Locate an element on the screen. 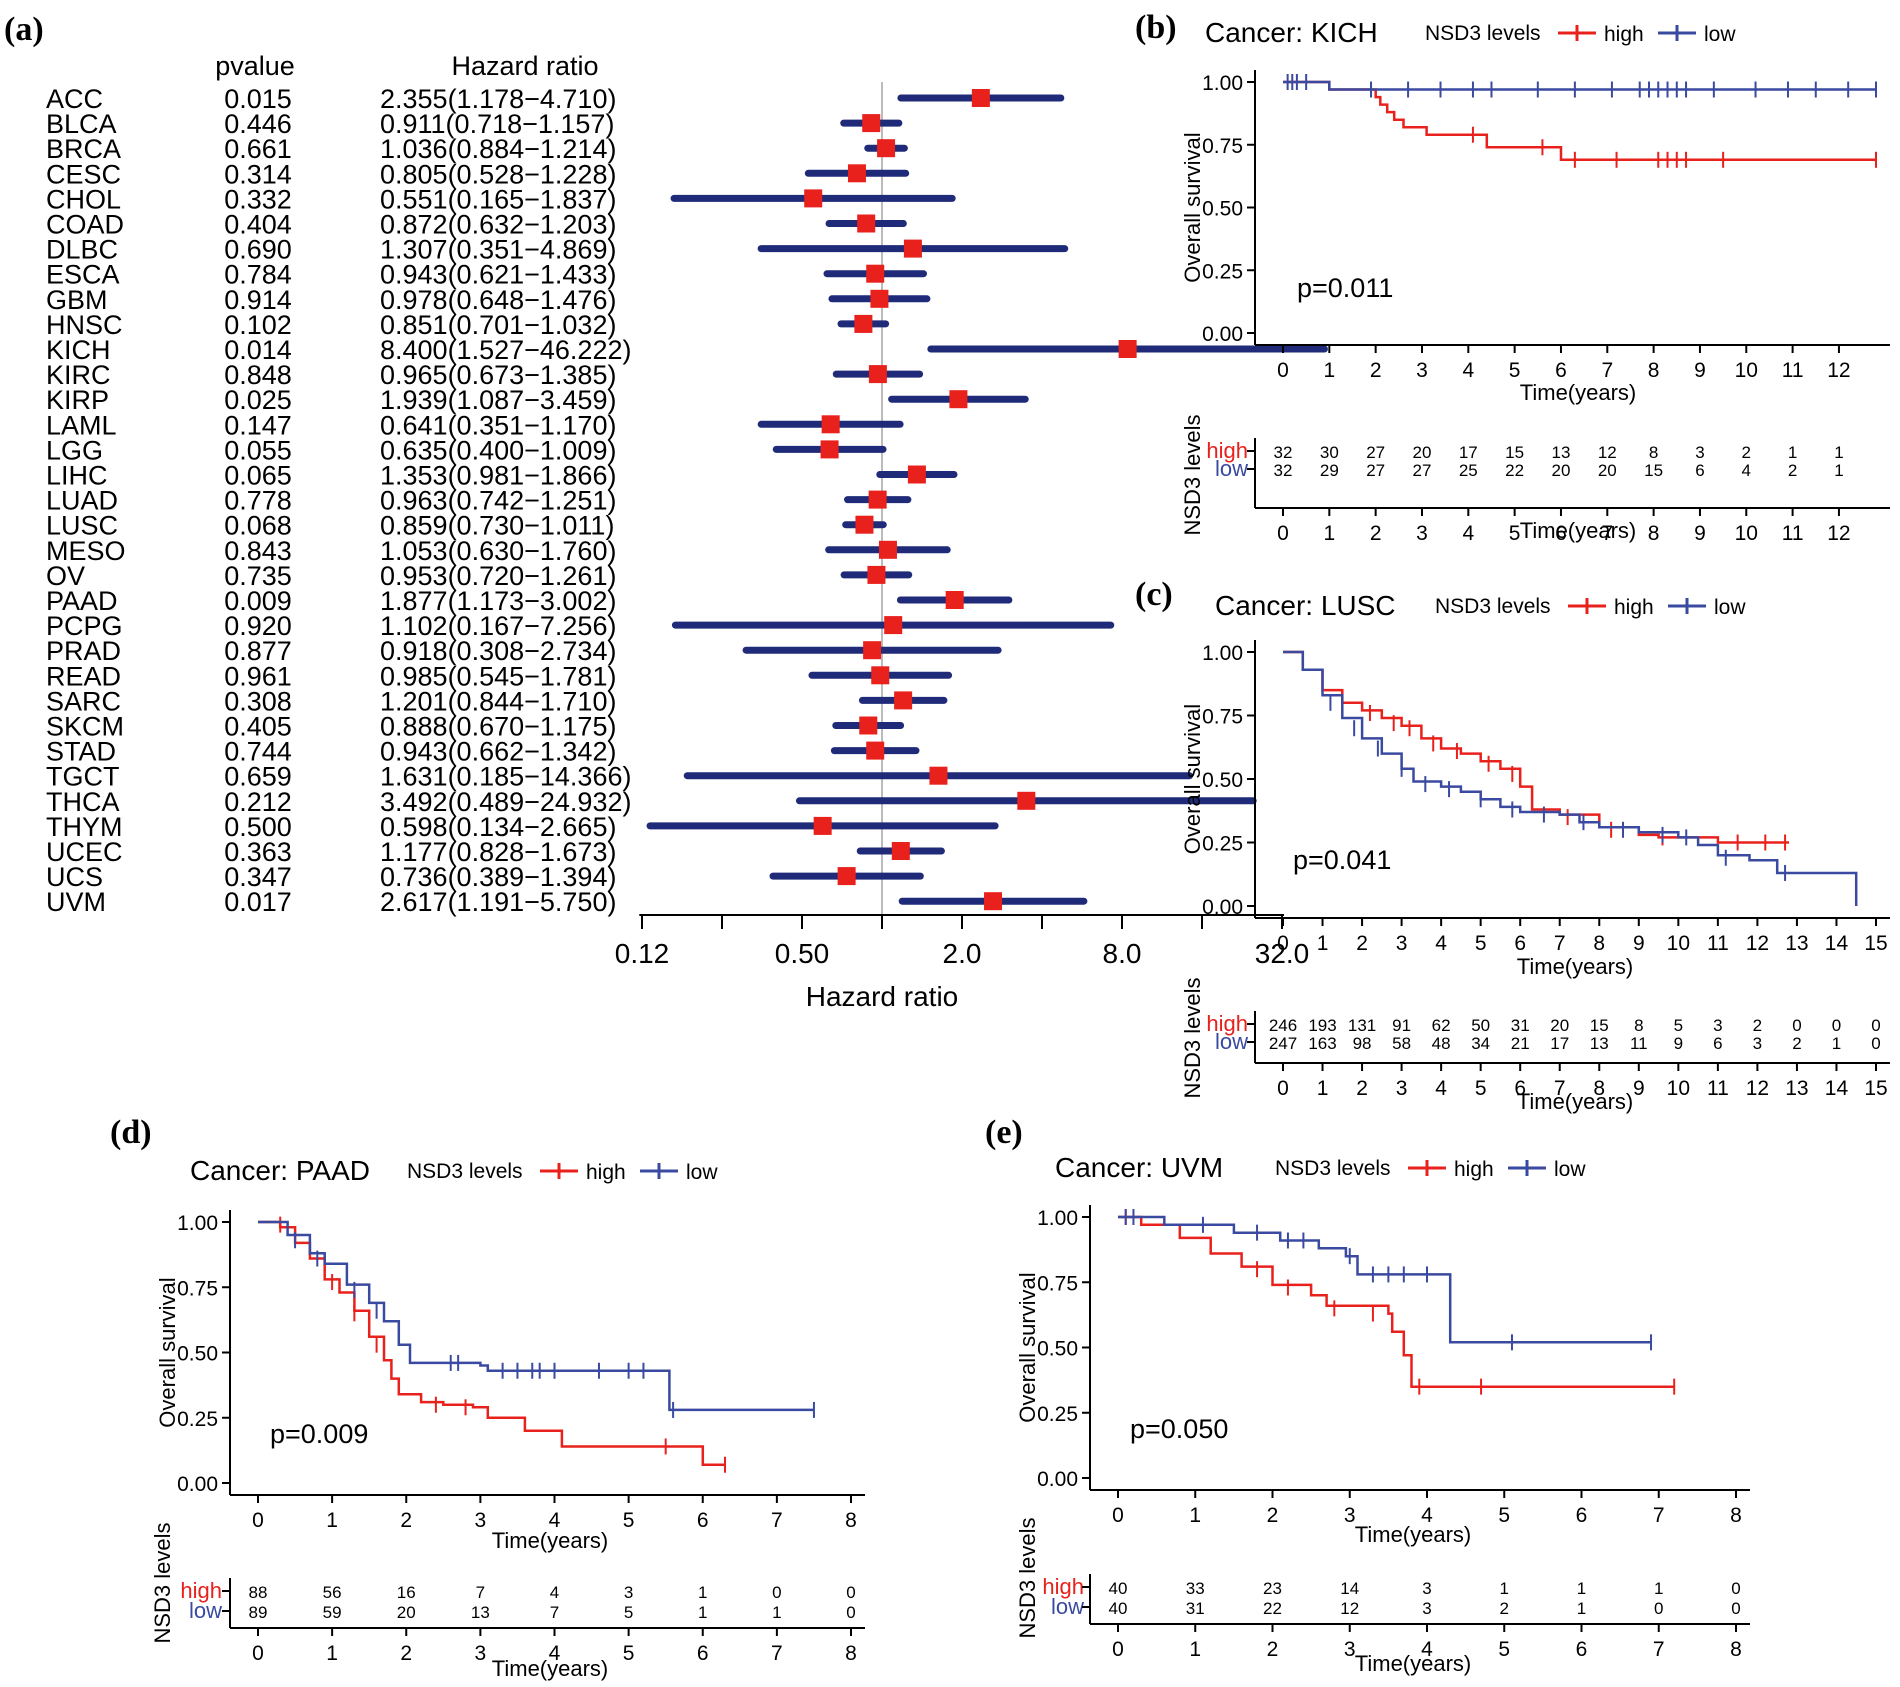  panel-label: (c) is located at coordinates (1154, 594).